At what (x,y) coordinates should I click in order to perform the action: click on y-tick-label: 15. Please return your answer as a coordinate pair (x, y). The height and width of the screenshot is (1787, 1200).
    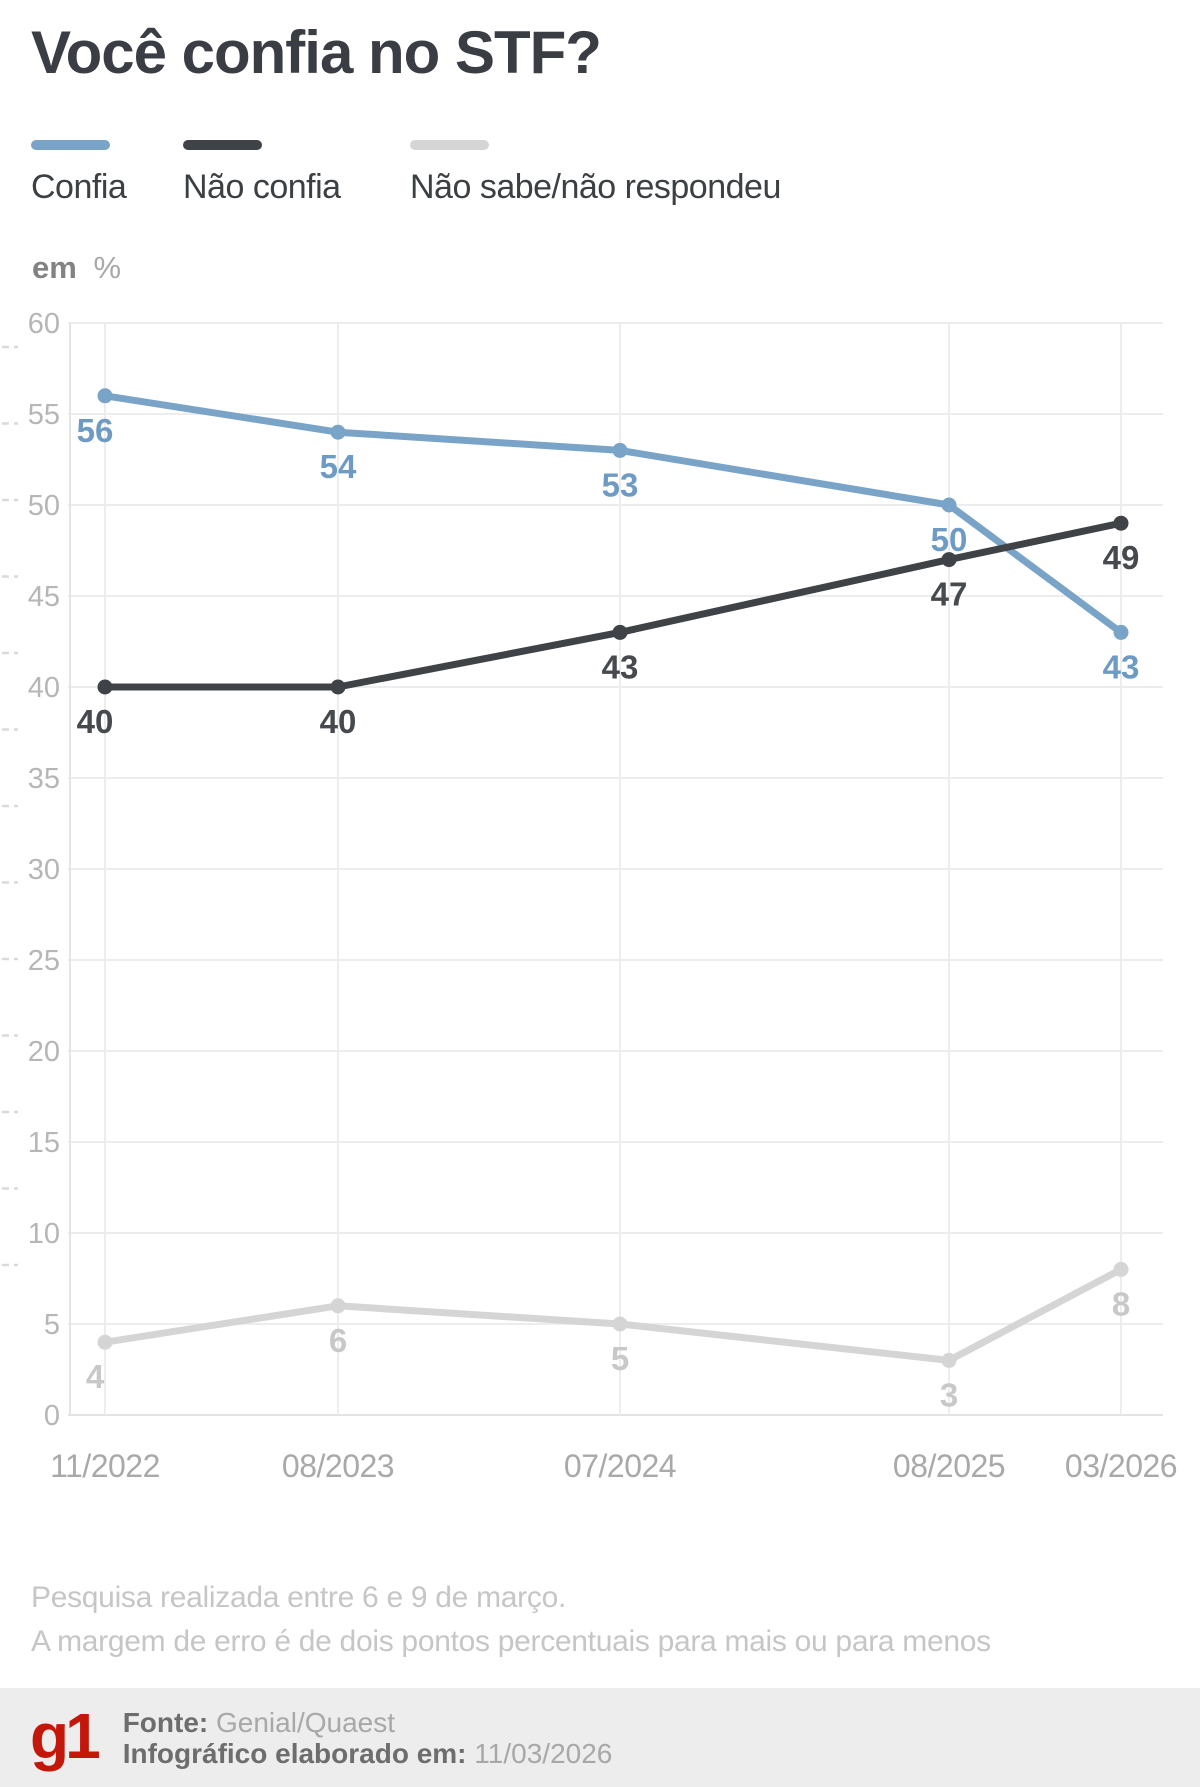
    Looking at the image, I should click on (44, 1143).